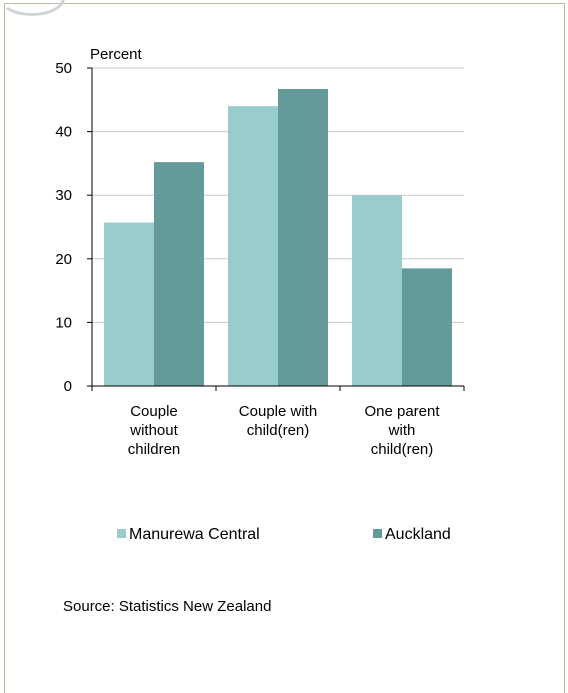  What do you see at coordinates (63, 68) in the screenshot?
I see `y-tick-label: 50` at bounding box center [63, 68].